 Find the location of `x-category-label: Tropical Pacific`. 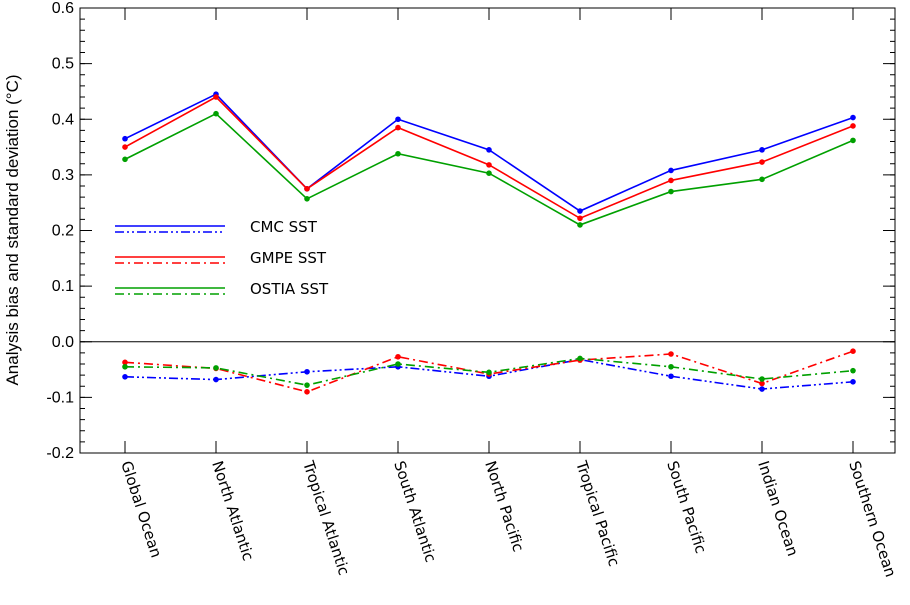

x-category-label: Tropical Pacific is located at coordinates (597, 513).